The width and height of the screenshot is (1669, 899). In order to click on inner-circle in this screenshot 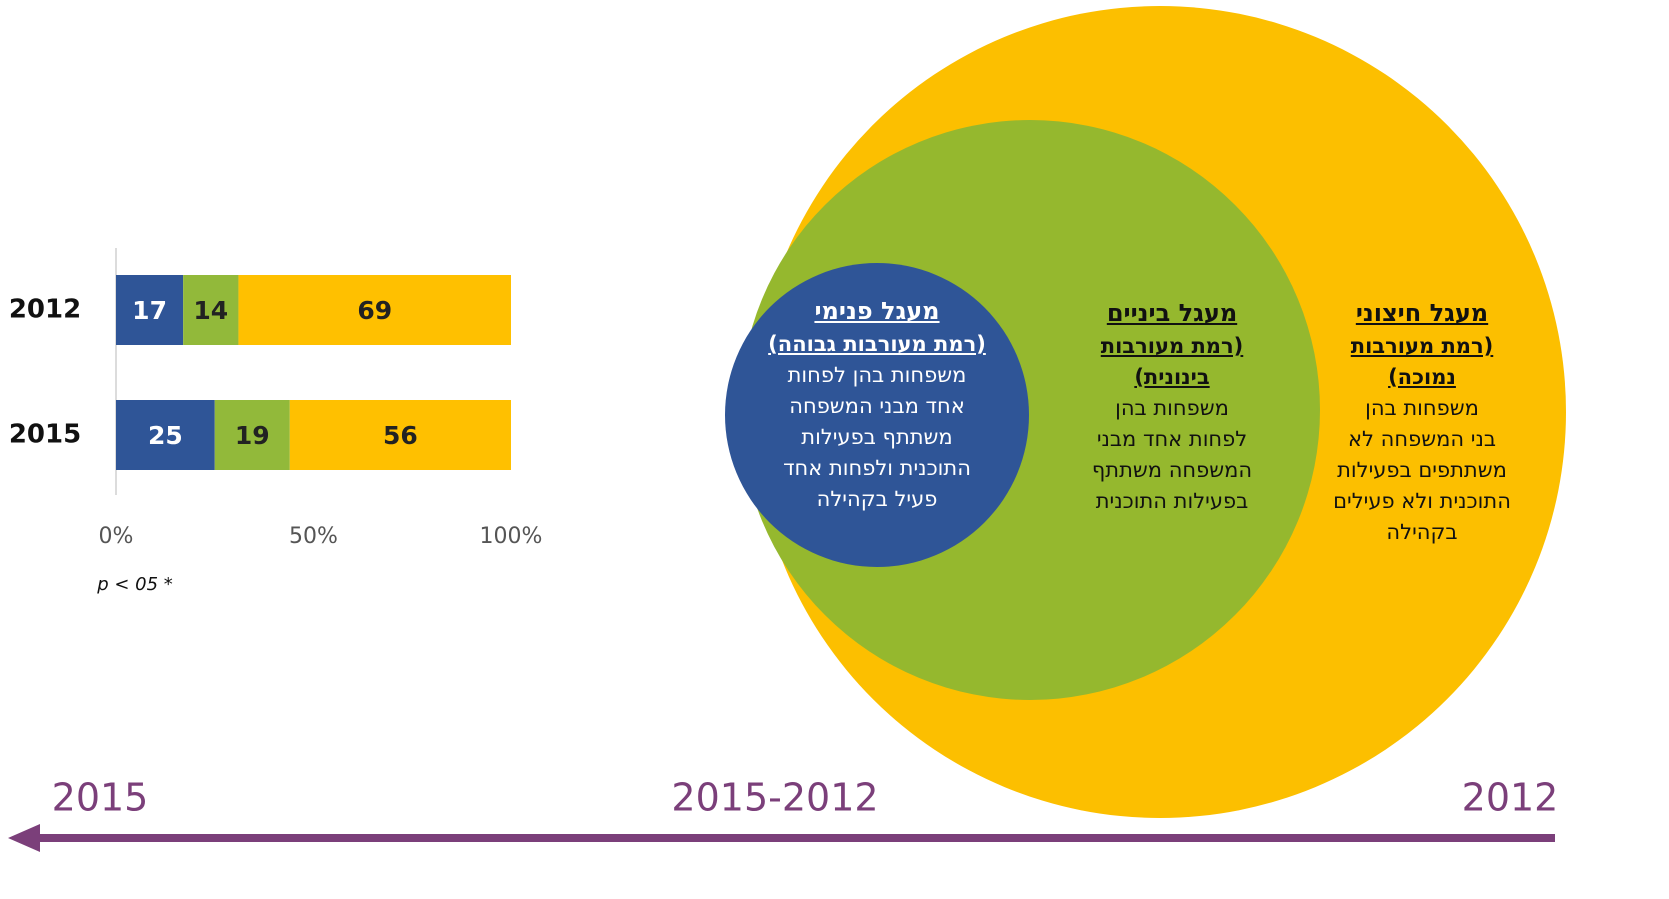, I will do `click(877, 415)`.